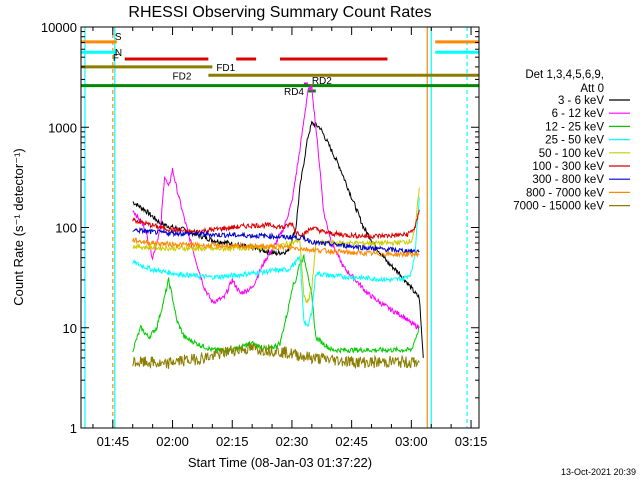  What do you see at coordinates (118, 37) in the screenshot?
I see `flag-label-s: S` at bounding box center [118, 37].